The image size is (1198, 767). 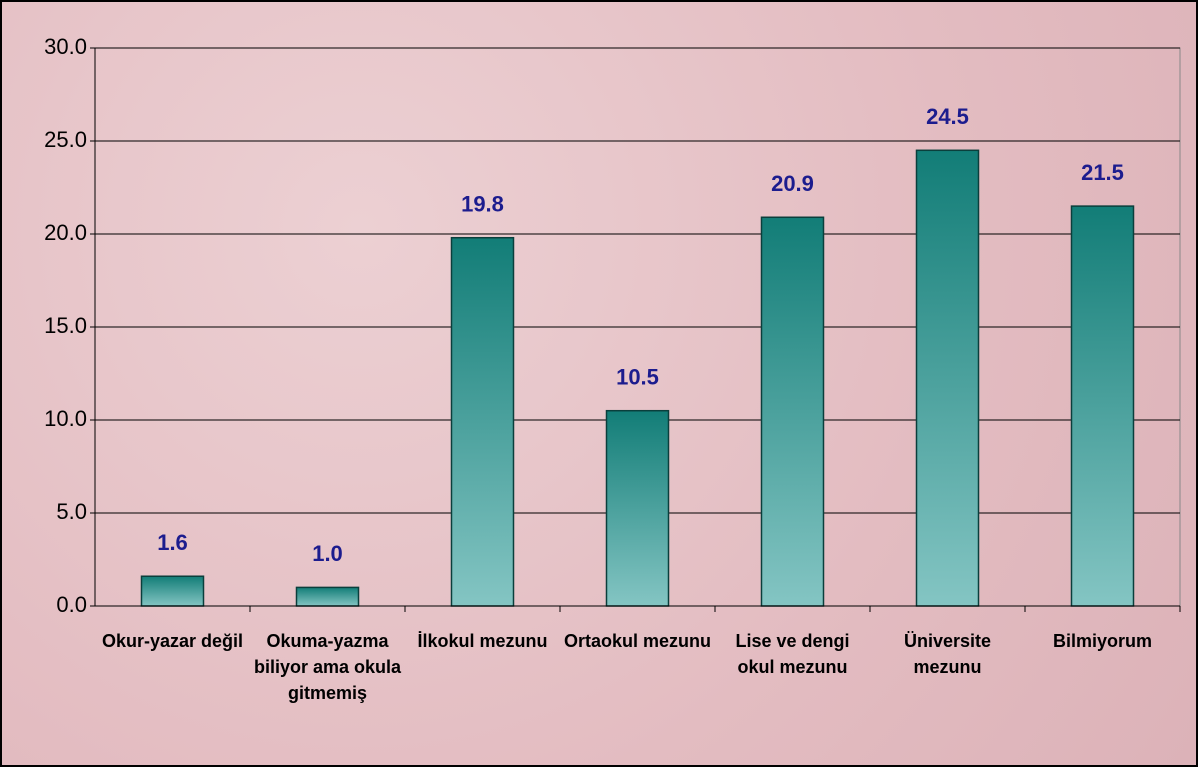 I want to click on data-label: 1.0, so click(x=327, y=553).